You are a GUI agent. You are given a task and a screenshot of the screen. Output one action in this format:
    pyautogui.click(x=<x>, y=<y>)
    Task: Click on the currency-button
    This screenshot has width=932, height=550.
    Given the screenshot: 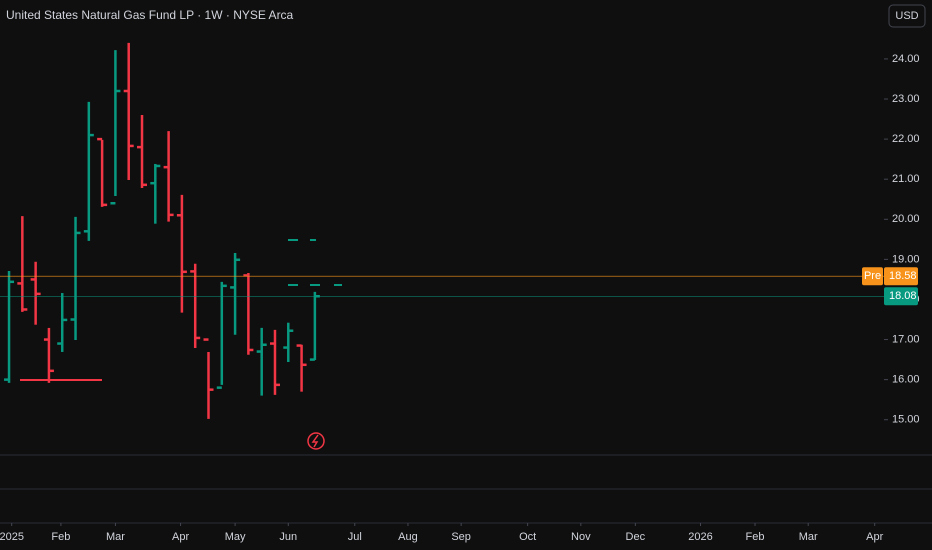 What is the action you would take?
    pyautogui.click(x=907, y=16)
    